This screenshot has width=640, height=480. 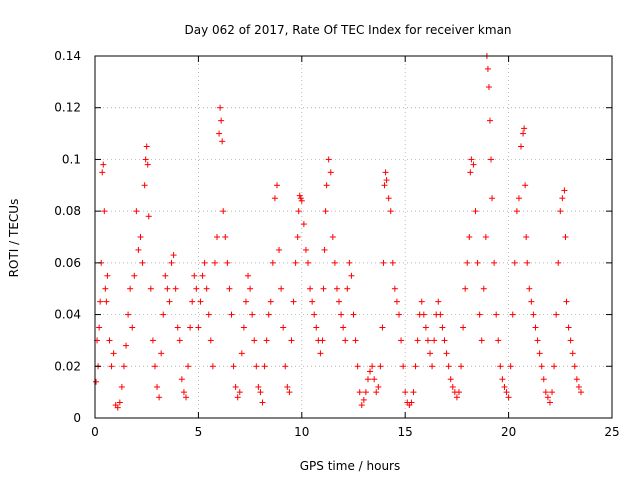 What do you see at coordinates (71, 159) in the screenshot?
I see `y-tick-label: 0.1` at bounding box center [71, 159].